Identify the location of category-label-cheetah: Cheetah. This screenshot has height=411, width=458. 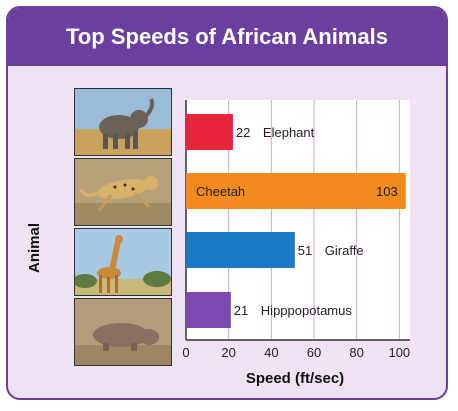
(220, 191).